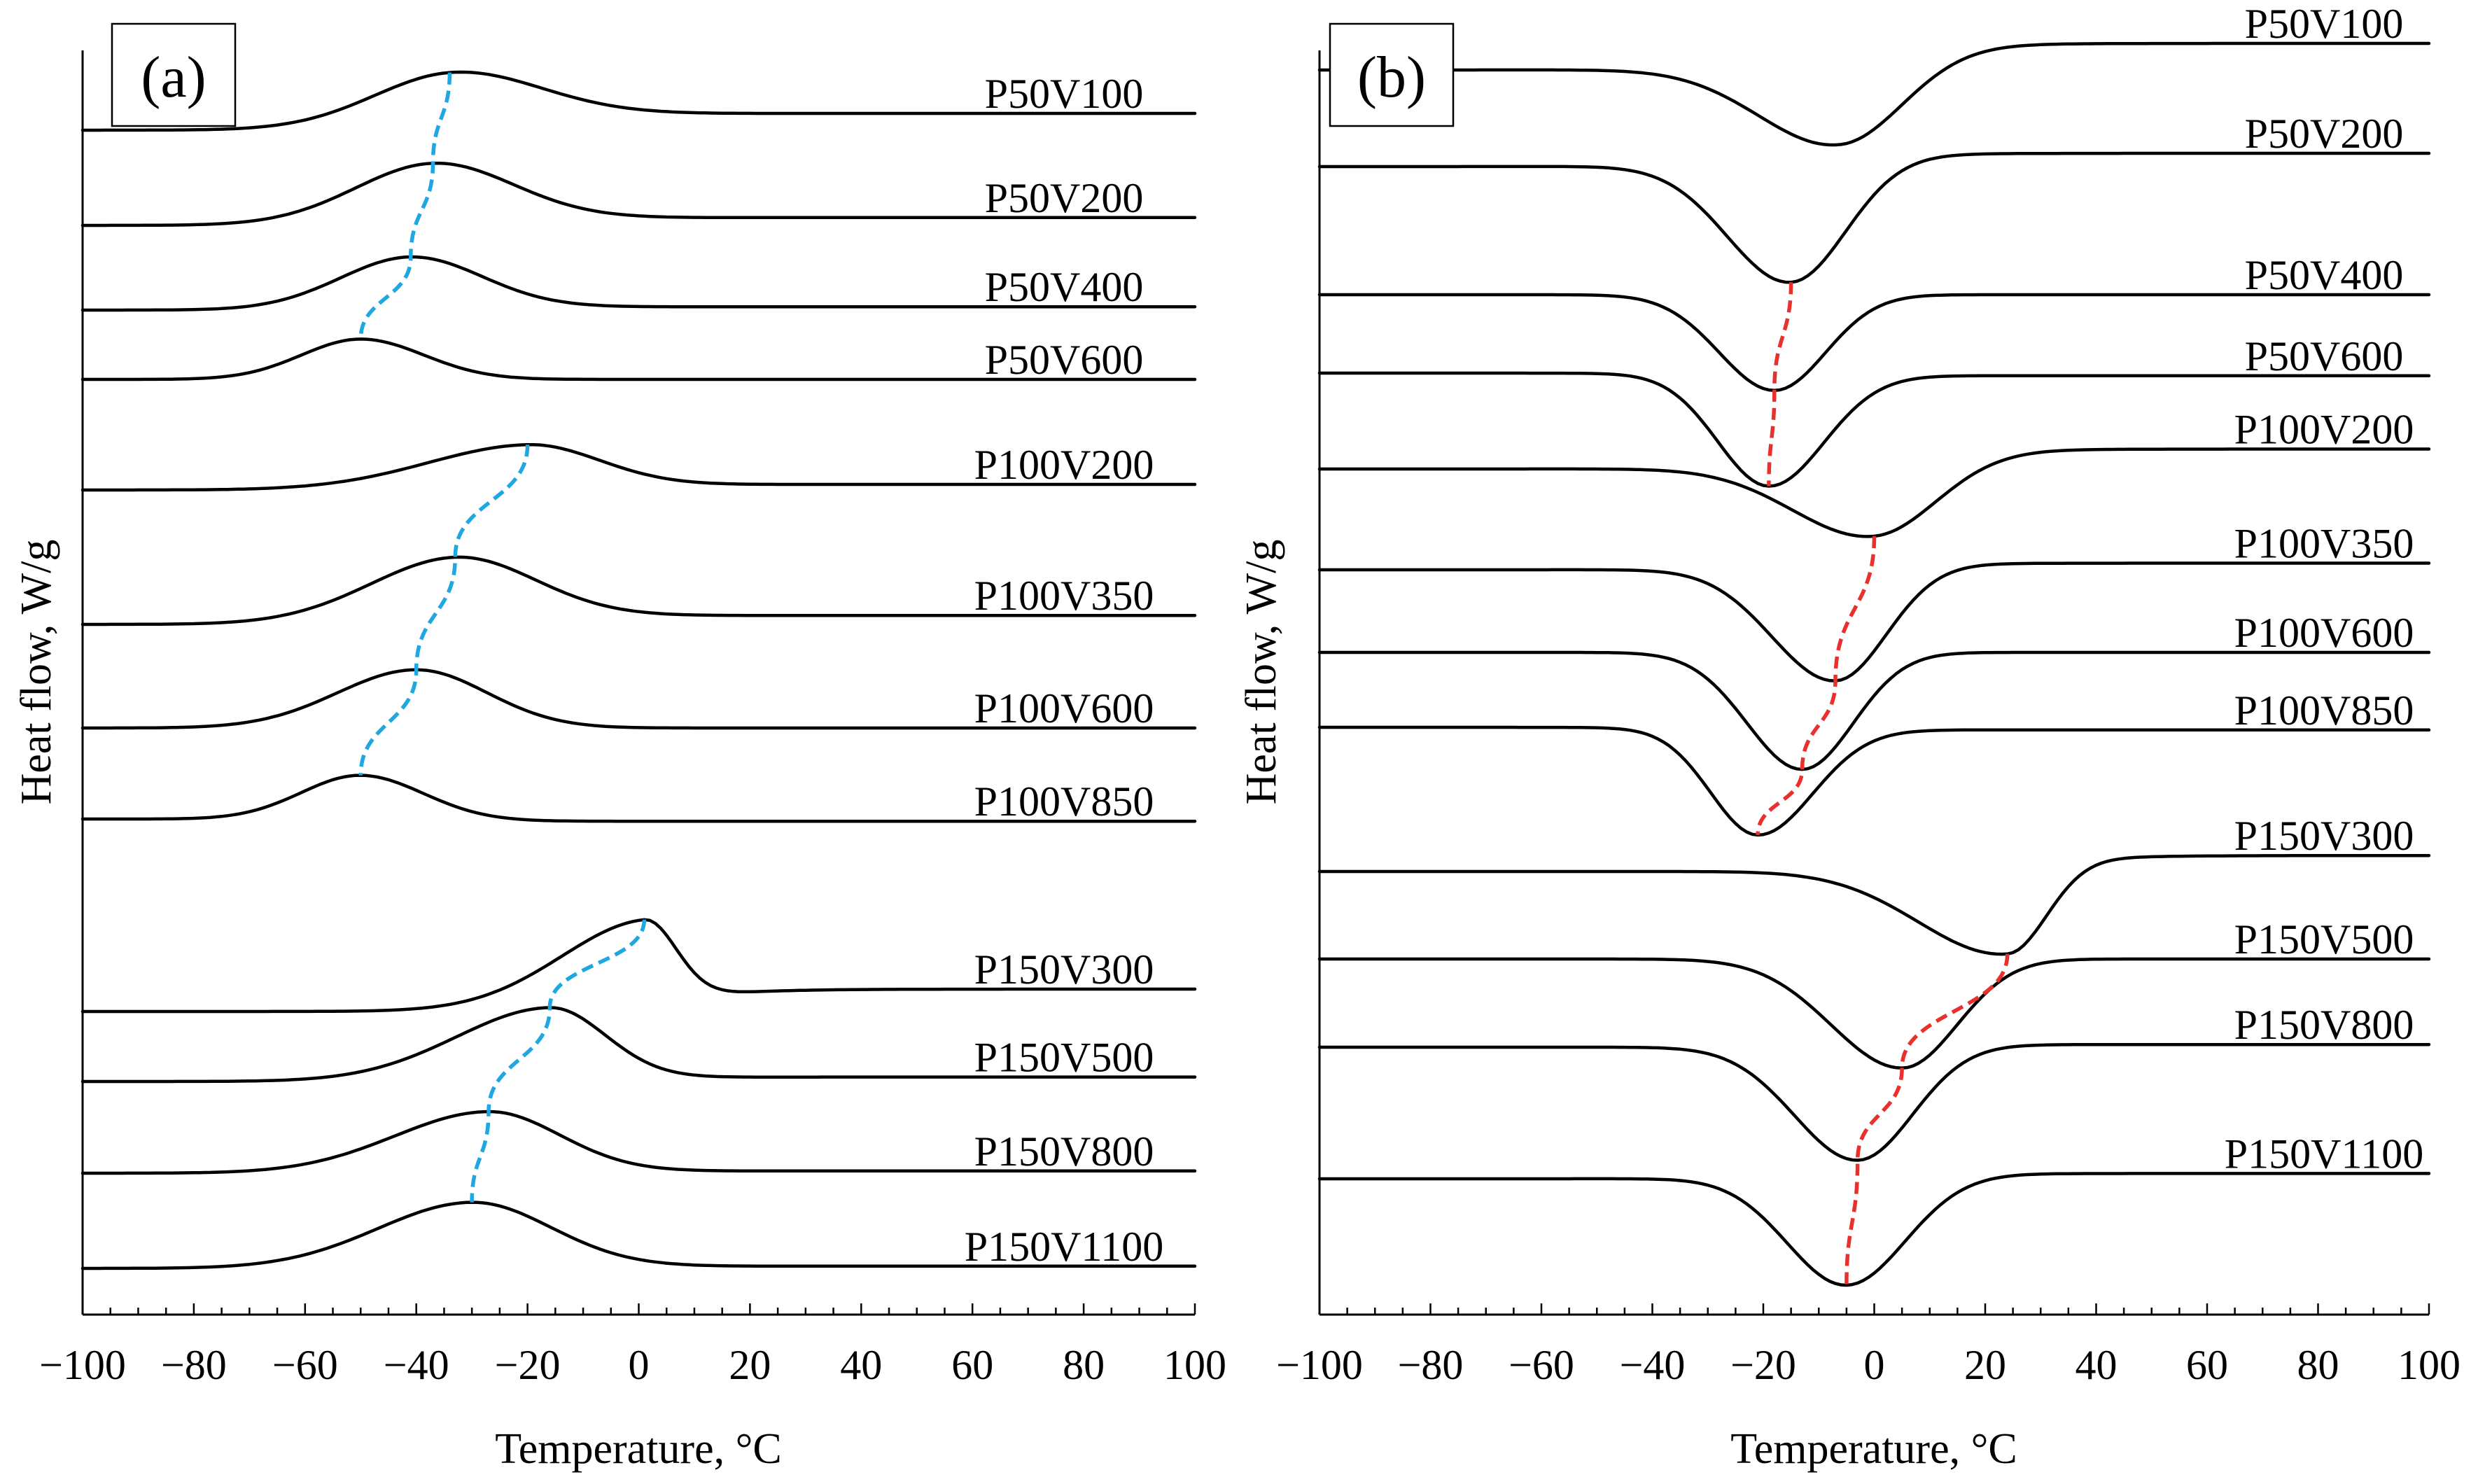 The image size is (2471, 1484). I want to click on panel-a-tick-label: 80, so click(1084, 1365).